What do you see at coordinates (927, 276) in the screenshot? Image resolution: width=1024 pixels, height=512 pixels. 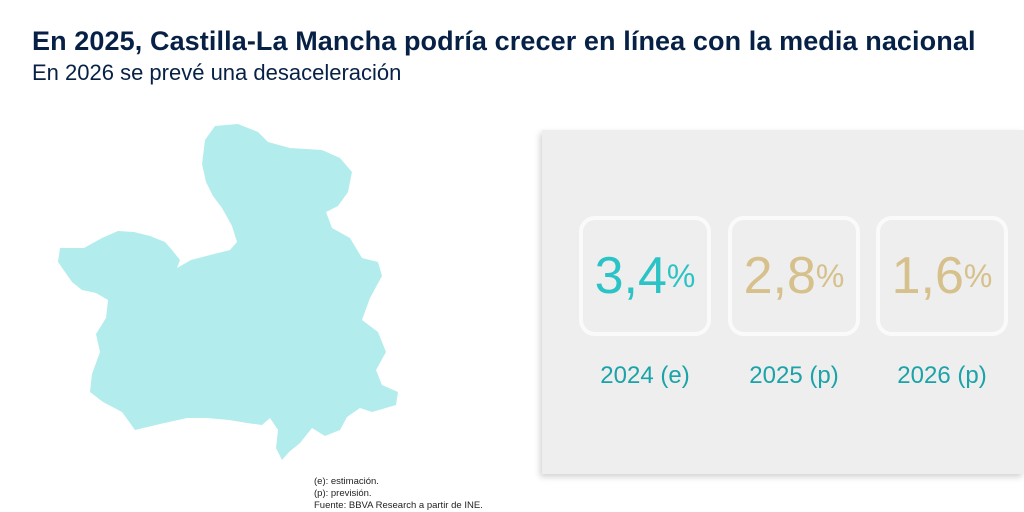 I see `stat-value: 1,6` at bounding box center [927, 276].